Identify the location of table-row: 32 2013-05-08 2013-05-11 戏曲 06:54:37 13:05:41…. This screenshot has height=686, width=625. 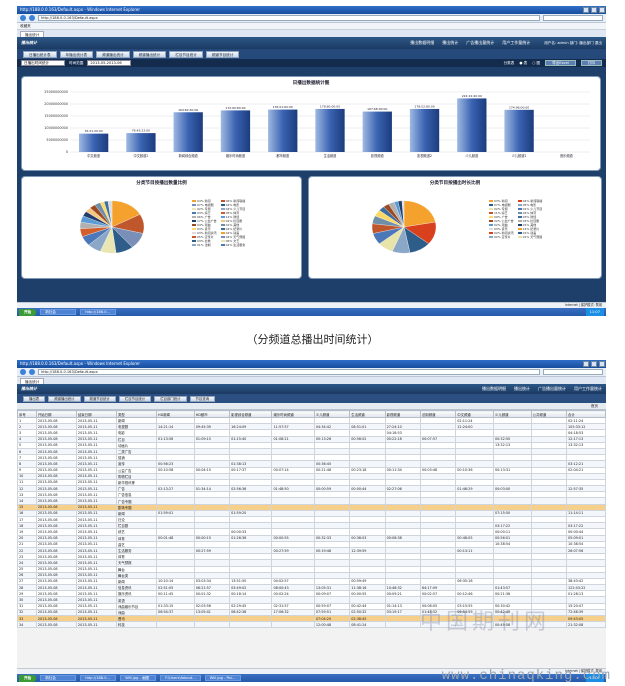
(311, 612).